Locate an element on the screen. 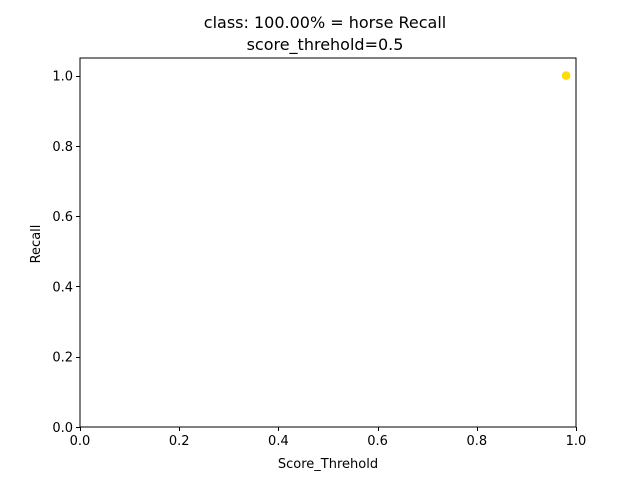 The image size is (640, 480). y-tick-label: 0.6 is located at coordinates (62, 217).